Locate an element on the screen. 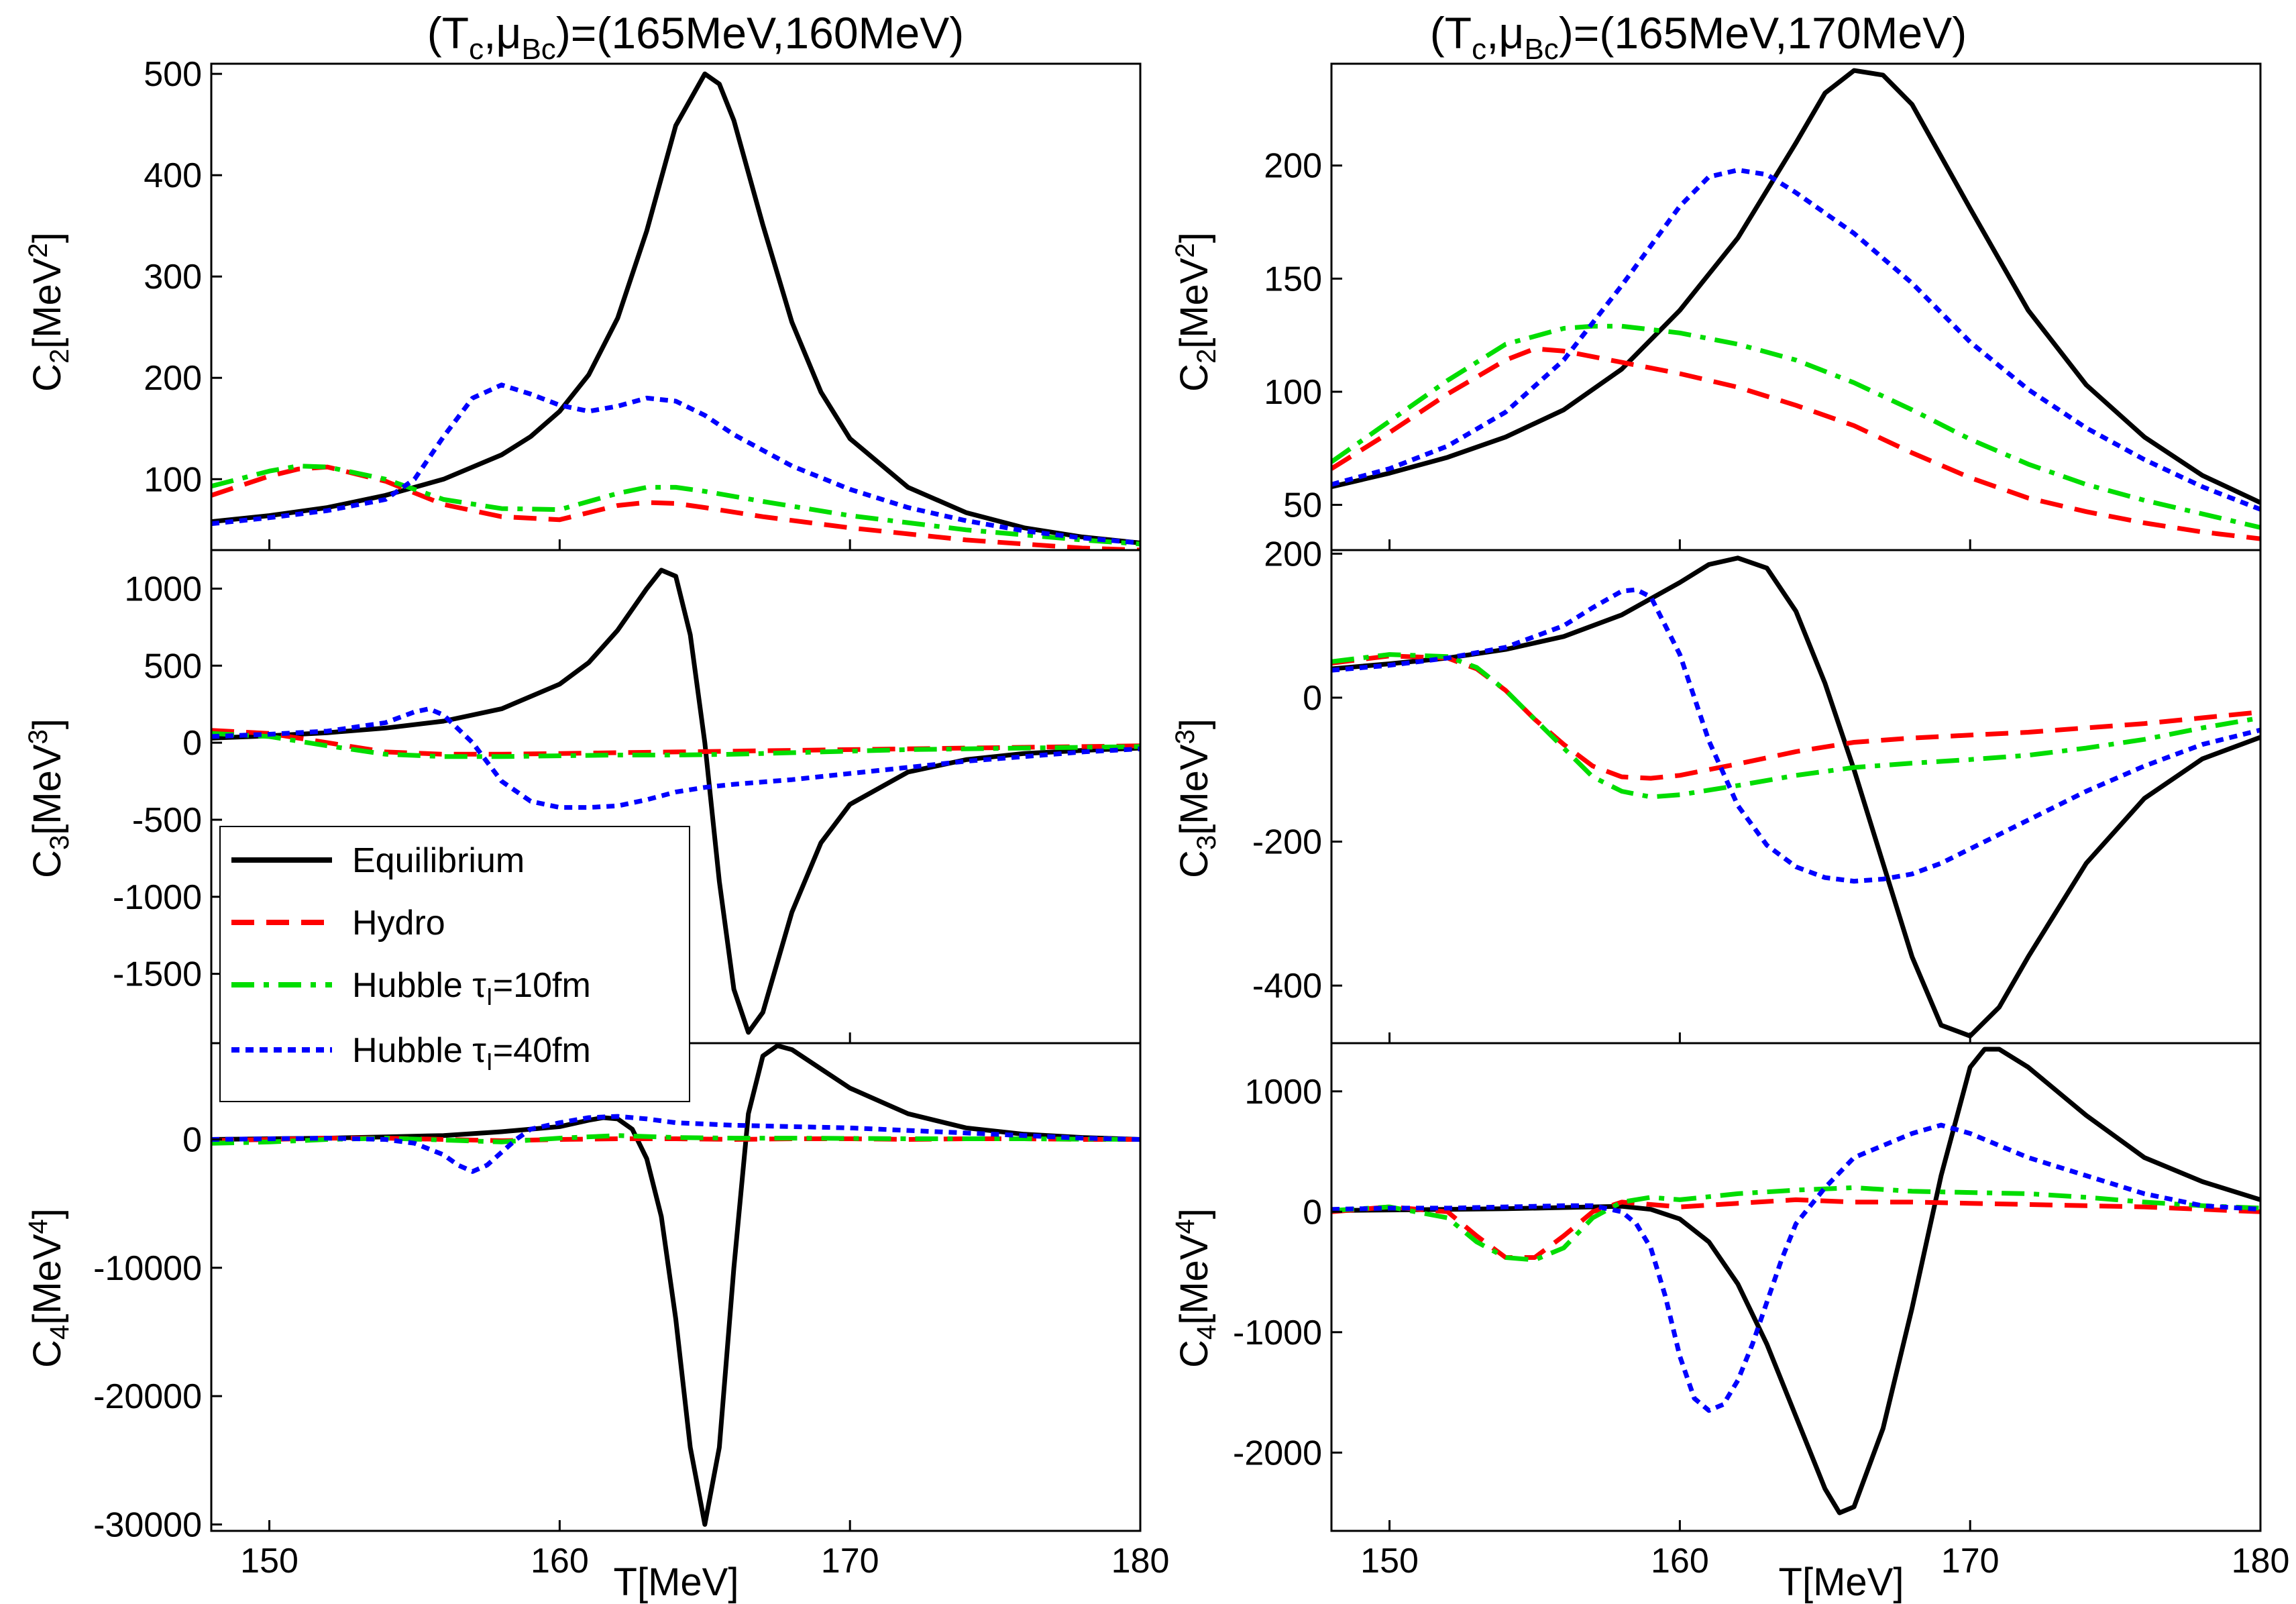 This screenshot has width=2296, height=1604. panel-r2-c1-line-hubble-i-10fm is located at coordinates (1795, 1224).